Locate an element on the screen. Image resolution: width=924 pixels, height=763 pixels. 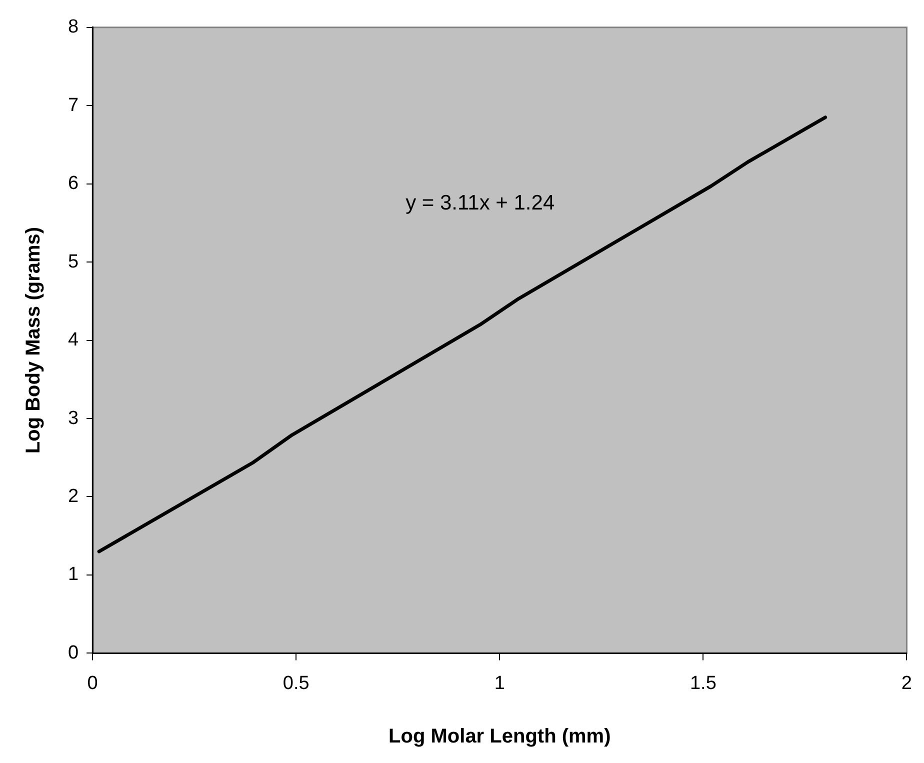
x-axis-title: Log Molar Length (mm) is located at coordinates (499, 737).